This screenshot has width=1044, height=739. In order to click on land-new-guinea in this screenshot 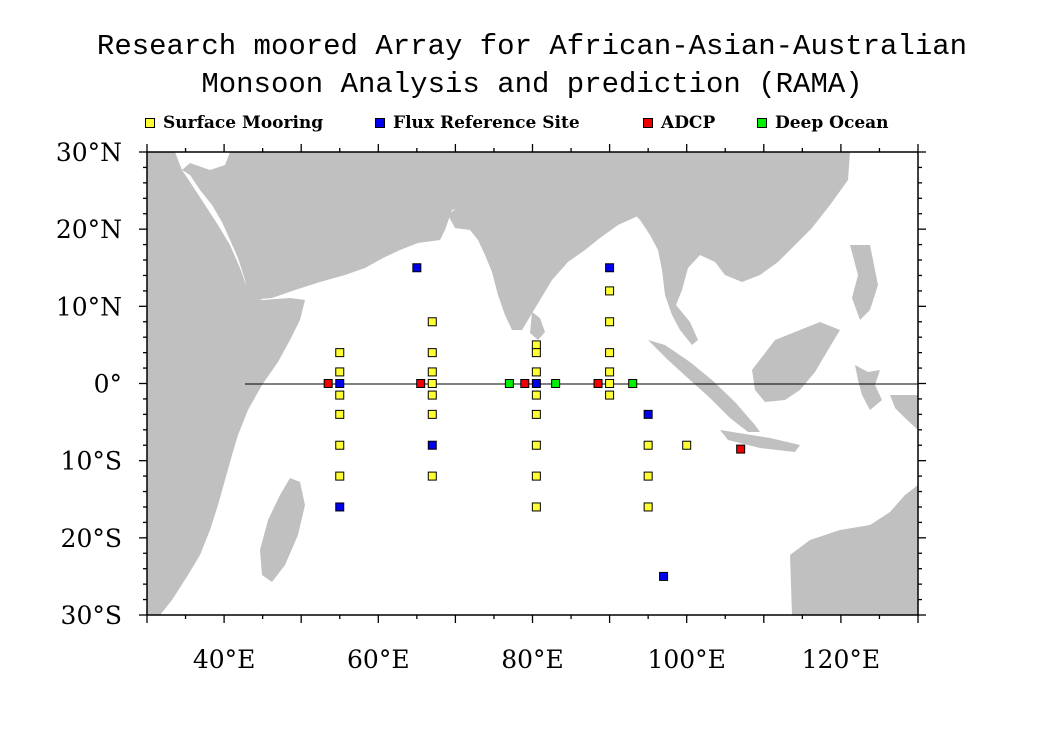, I will do `click(904, 412)`.